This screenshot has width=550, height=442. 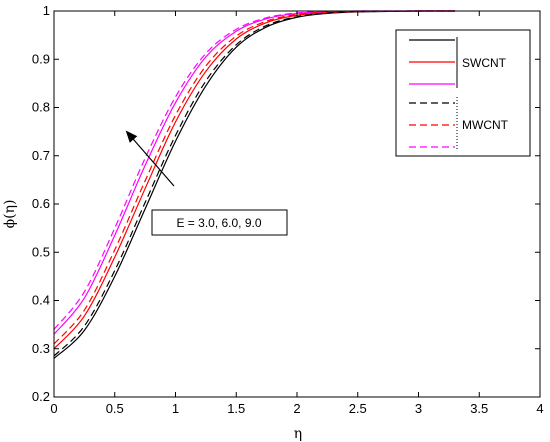 I want to click on y-tick-label: 1, so click(x=46, y=10).